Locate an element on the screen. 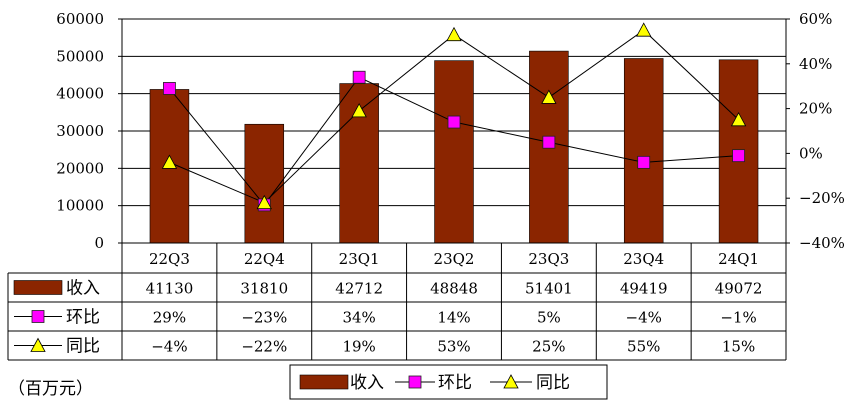 The width and height of the screenshot is (857, 417). x-tick-label: 22Q4 is located at coordinates (264, 259).